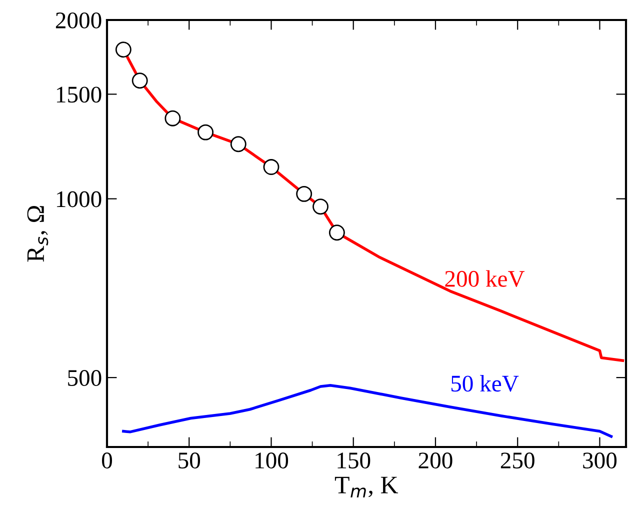 This screenshot has width=638, height=515. I want to click on y-tick-label: 1000, so click(79, 199).